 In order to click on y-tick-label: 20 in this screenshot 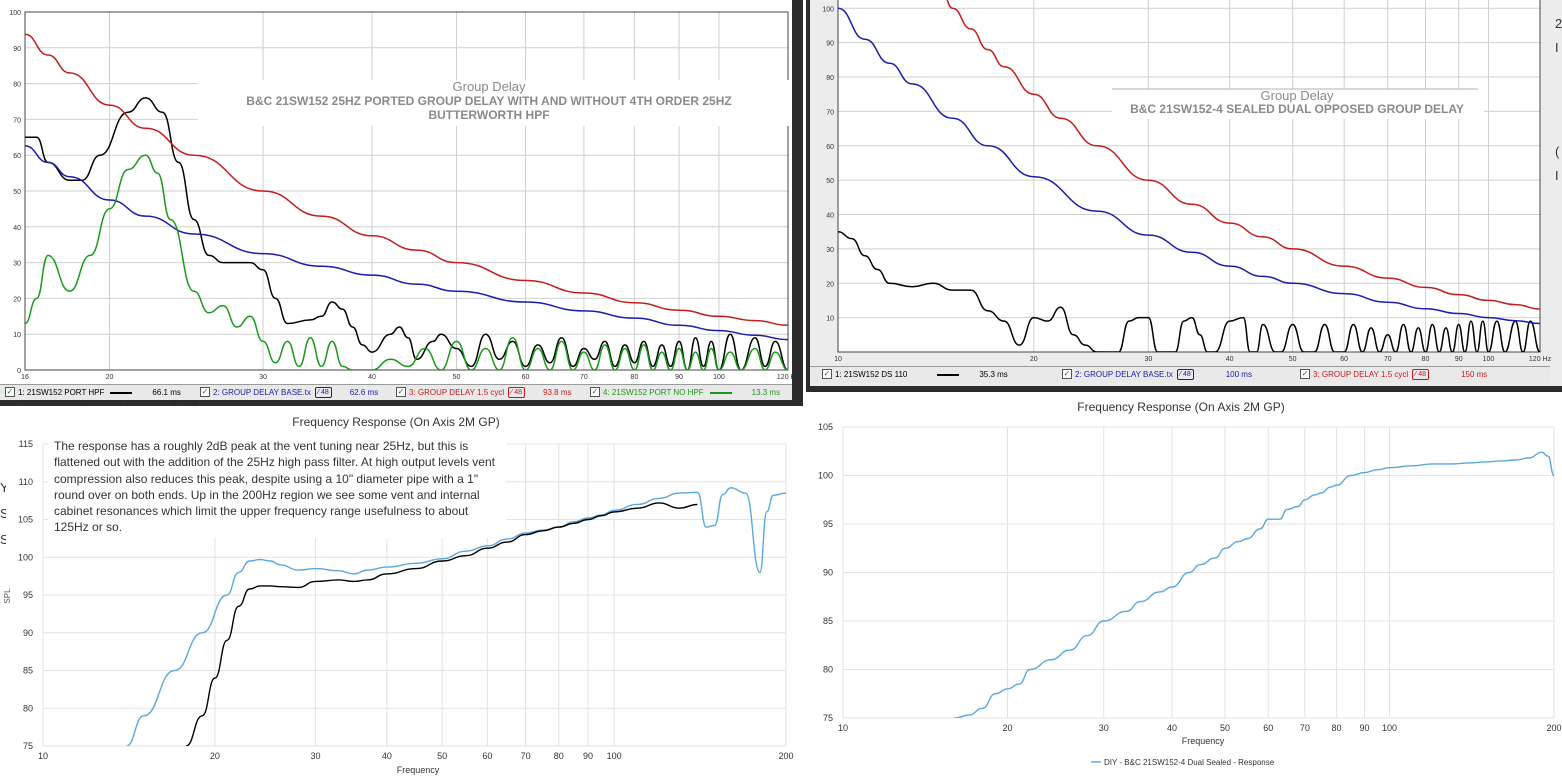, I will do `click(17, 299)`.